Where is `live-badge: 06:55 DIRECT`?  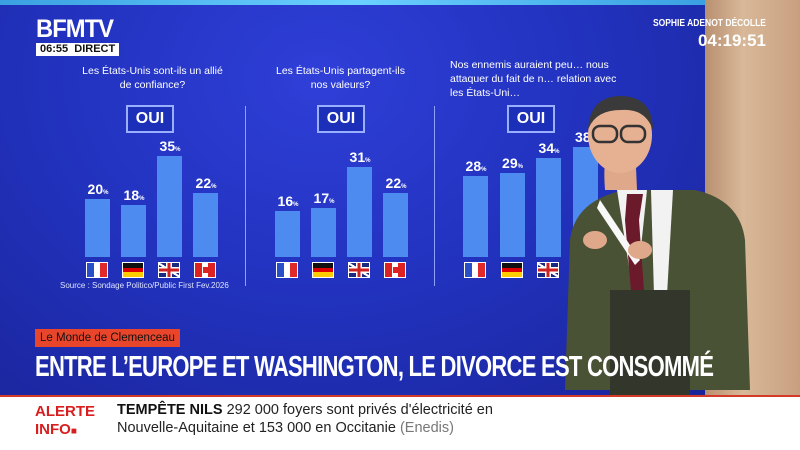
live-badge: 06:55 DIRECT is located at coordinates (78, 49).